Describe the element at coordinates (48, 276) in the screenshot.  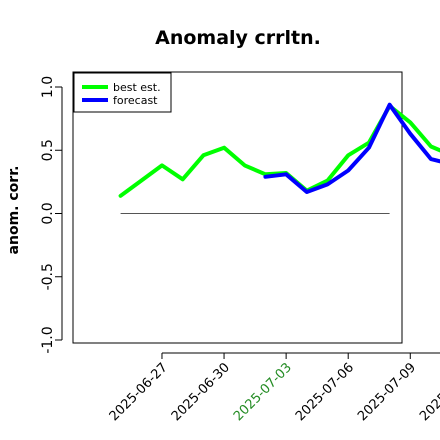
I see `y-tick-label: -0.5` at that location.